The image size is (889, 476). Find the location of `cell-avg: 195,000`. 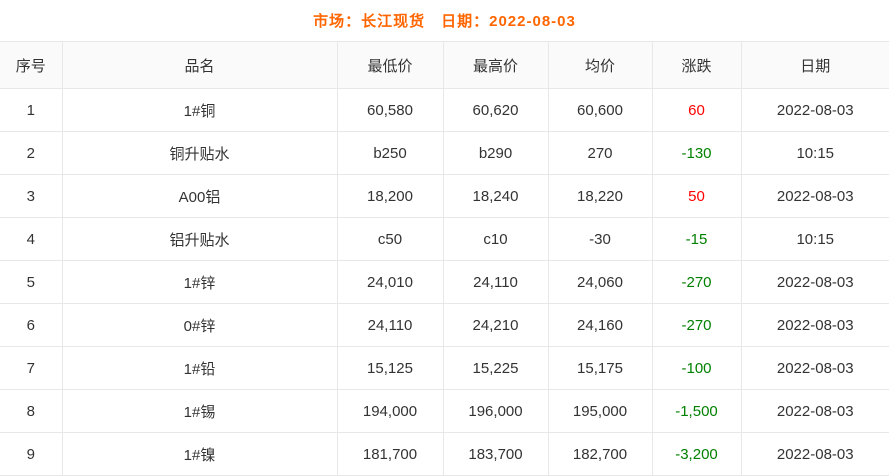

cell-avg: 195,000 is located at coordinates (600, 411).